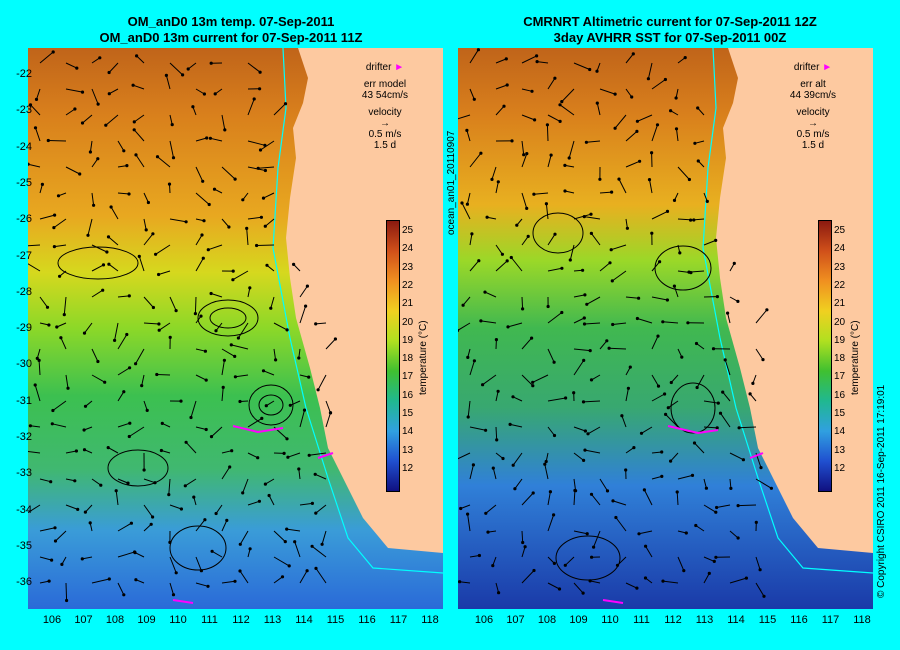  What do you see at coordinates (24, 219) in the screenshot?
I see `latitude-tick: -26` at bounding box center [24, 219].